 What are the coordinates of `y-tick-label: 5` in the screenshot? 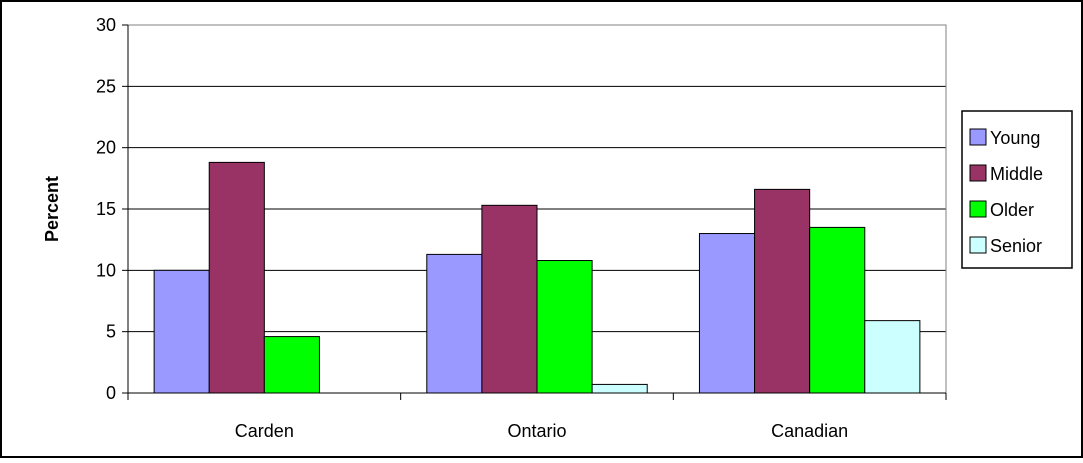 It's located at (111, 332).